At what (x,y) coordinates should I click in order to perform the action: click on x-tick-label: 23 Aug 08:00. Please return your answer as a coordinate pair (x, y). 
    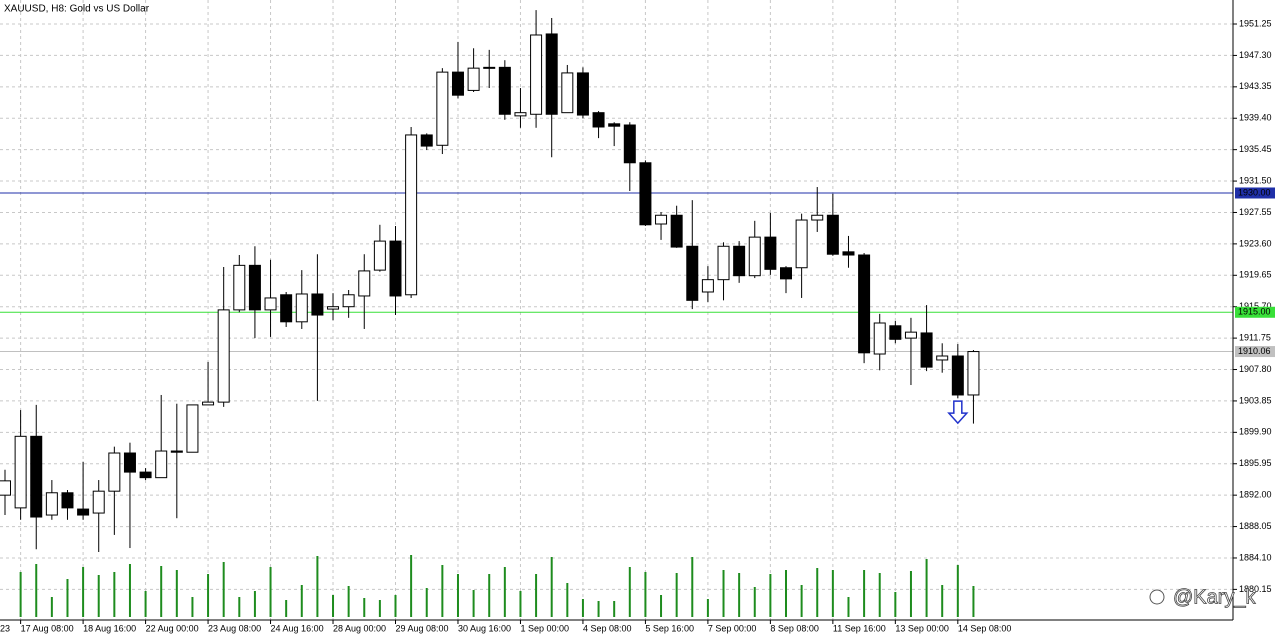
    Looking at the image, I should click on (234, 628).